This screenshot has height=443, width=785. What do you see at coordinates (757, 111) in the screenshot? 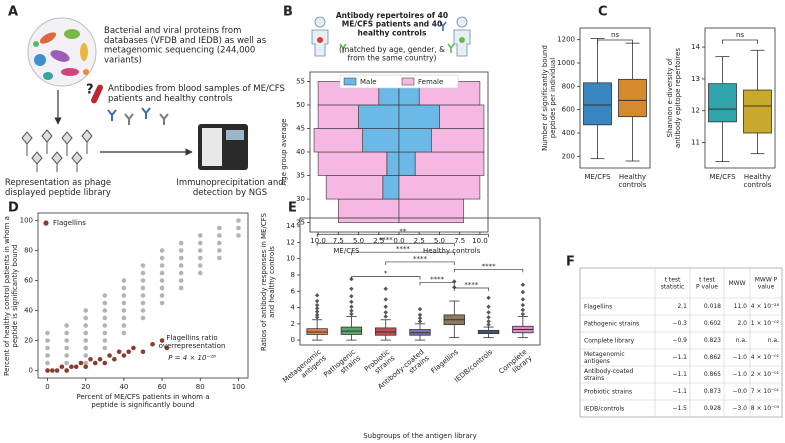
I see `box` at bounding box center [757, 111].